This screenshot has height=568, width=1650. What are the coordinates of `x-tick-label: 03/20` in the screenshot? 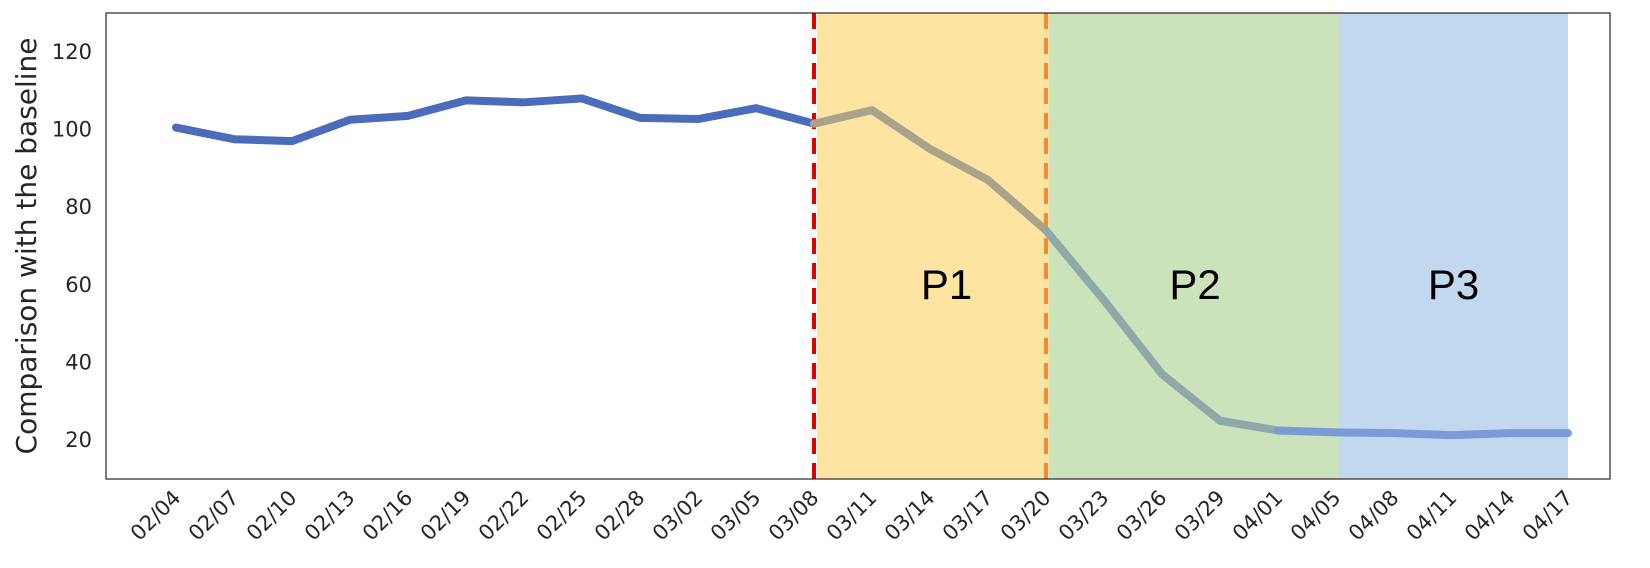 It's located at (1026, 516).